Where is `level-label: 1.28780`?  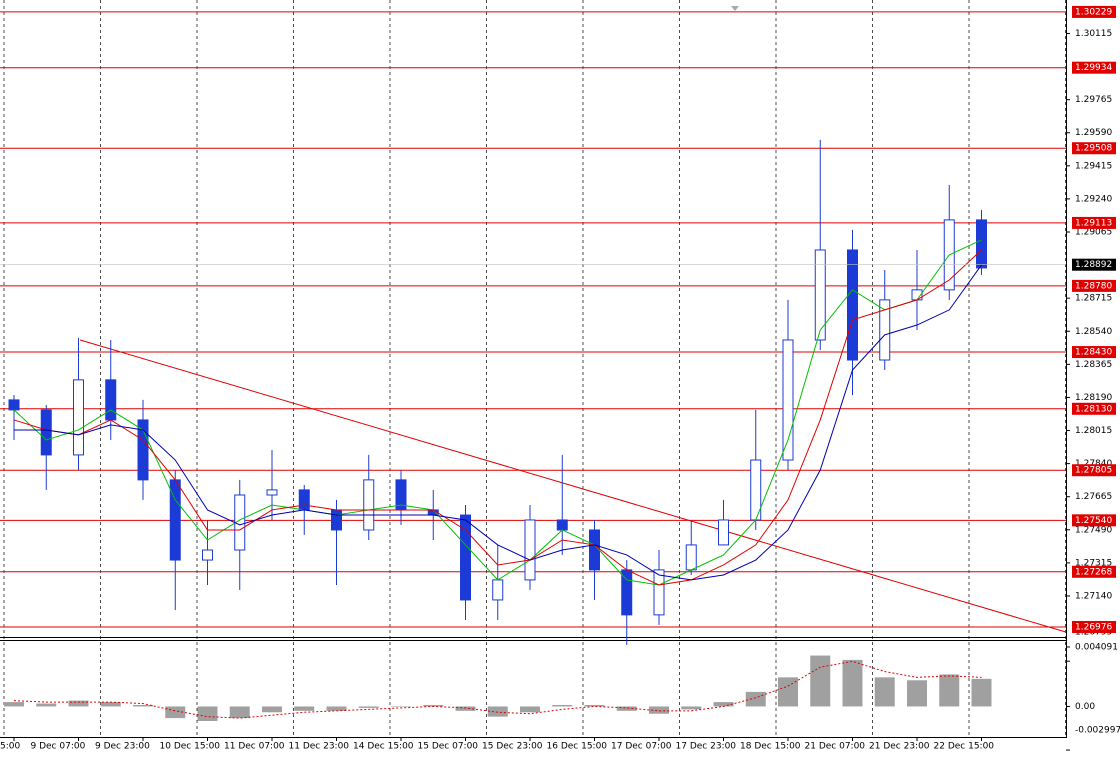 level-label: 1.28780 is located at coordinates (1093, 286).